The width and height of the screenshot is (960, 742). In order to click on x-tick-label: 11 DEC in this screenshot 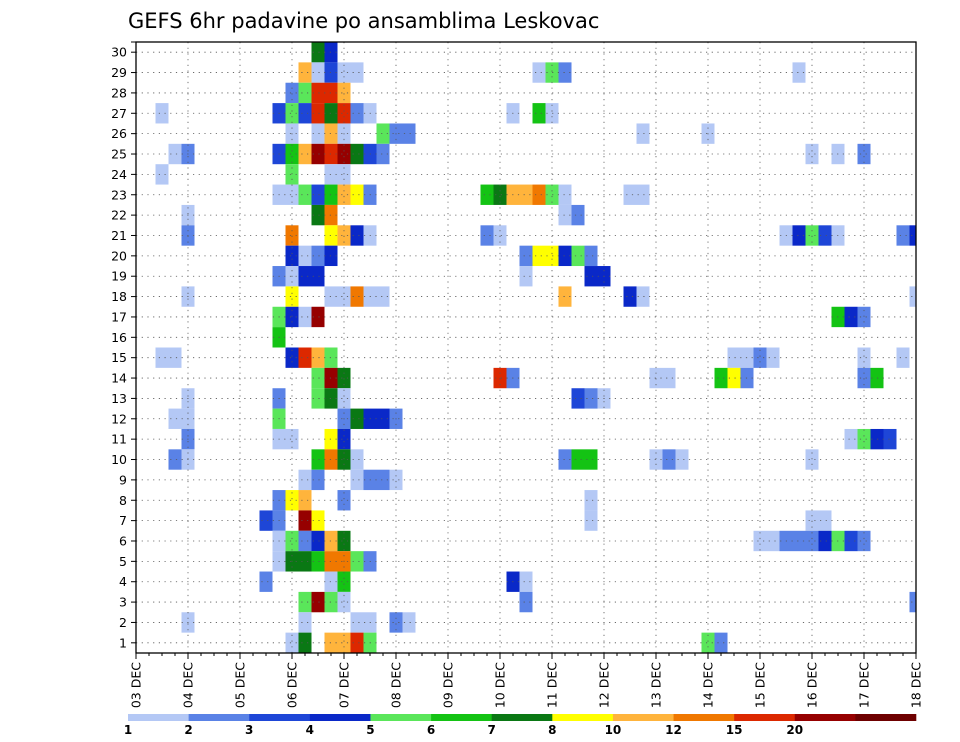, I will do `click(552, 685)`.